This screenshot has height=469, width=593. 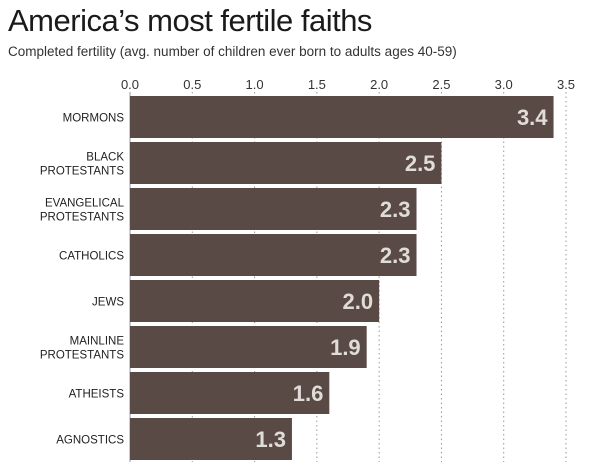 What do you see at coordinates (94, 119) in the screenshot?
I see `category-label: MORMONS` at bounding box center [94, 119].